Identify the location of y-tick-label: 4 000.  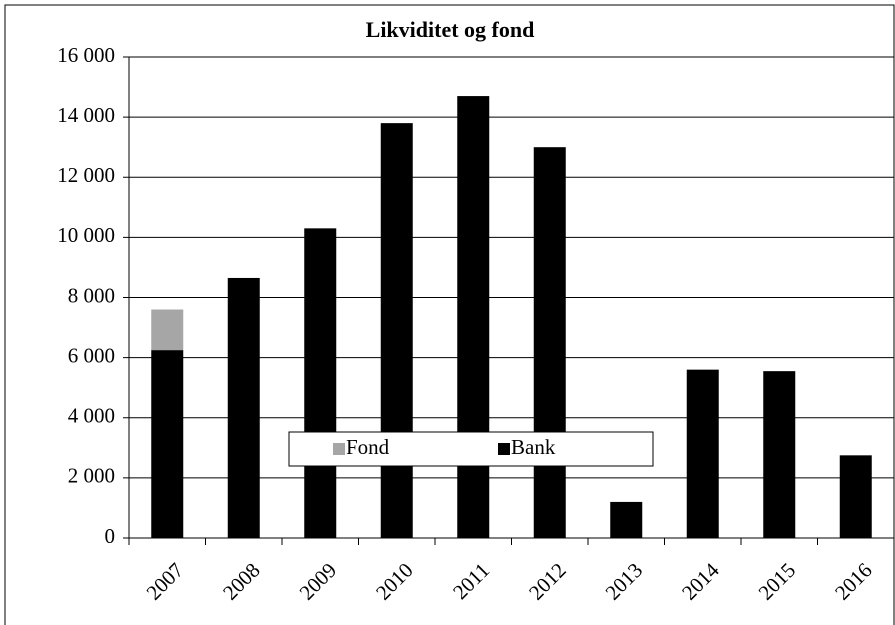
(91, 416).